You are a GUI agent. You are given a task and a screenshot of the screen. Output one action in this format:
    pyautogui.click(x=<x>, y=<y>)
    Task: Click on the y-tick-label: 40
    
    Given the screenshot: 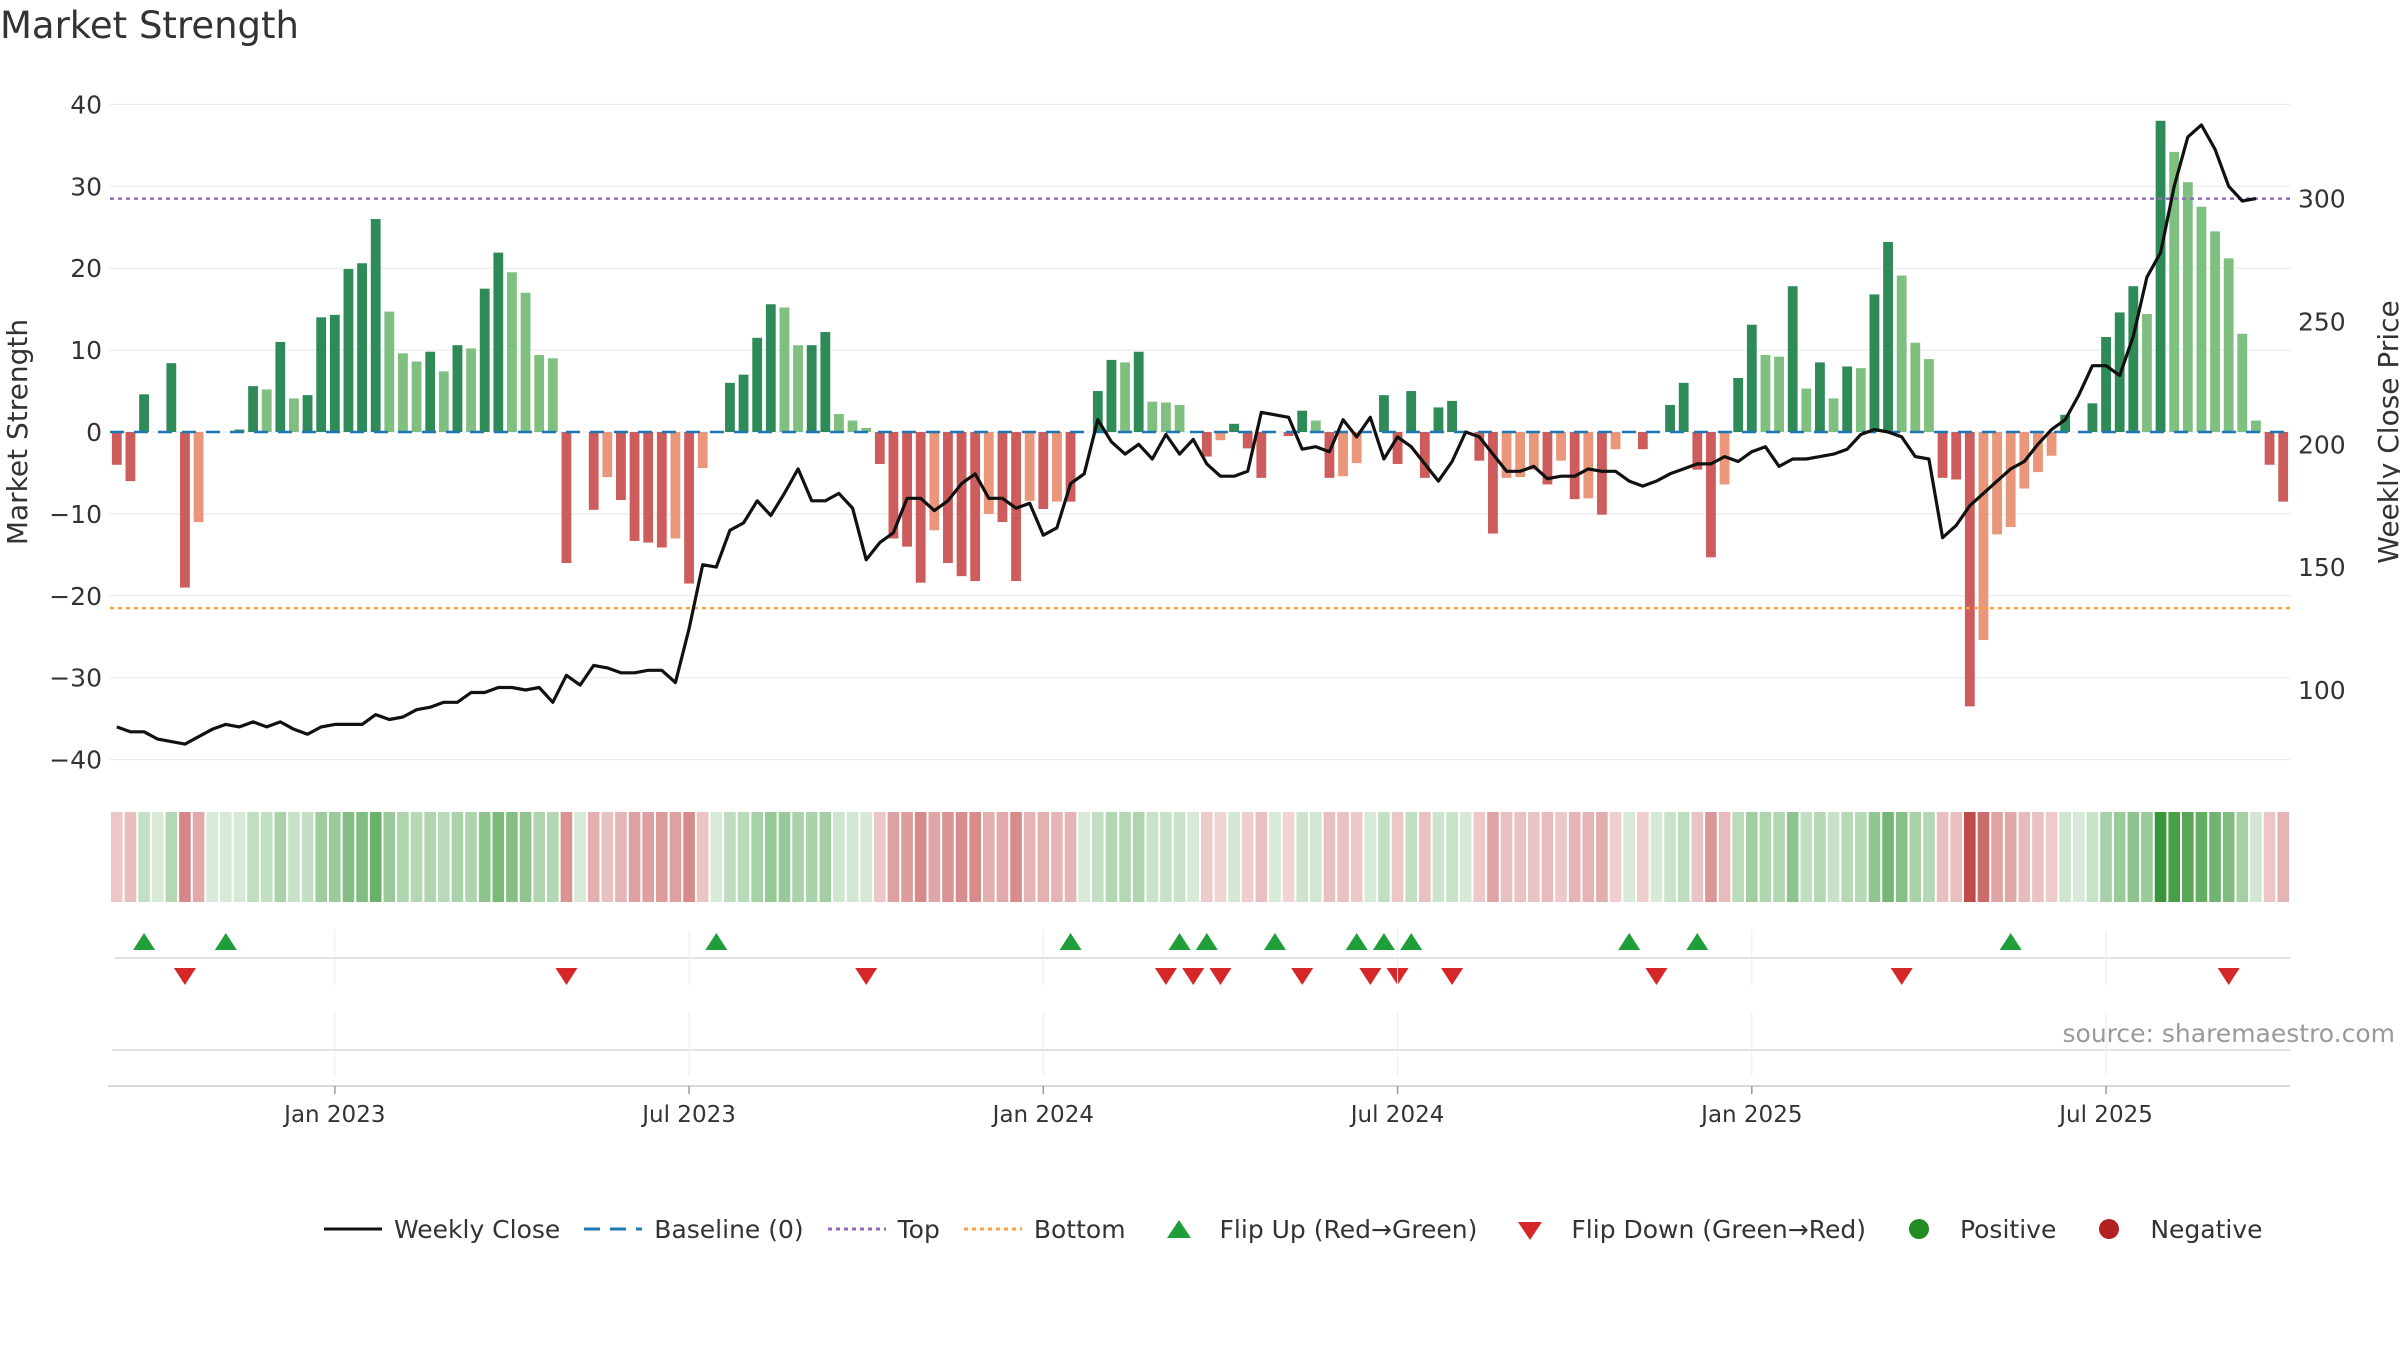 What is the action you would take?
    pyautogui.click(x=86, y=104)
    